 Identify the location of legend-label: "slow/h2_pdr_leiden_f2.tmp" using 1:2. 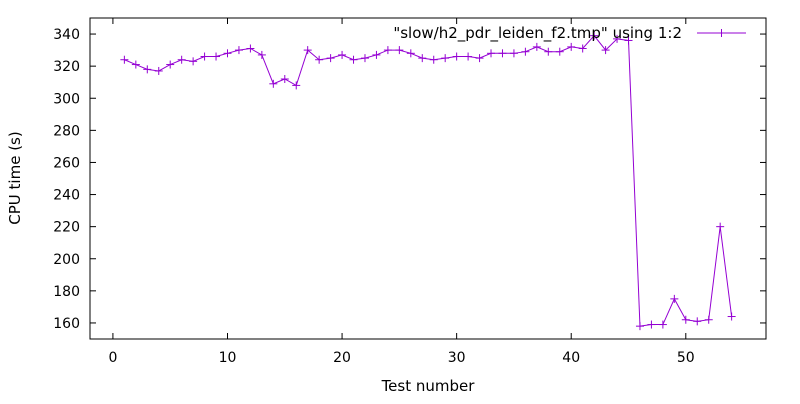
(537, 33).